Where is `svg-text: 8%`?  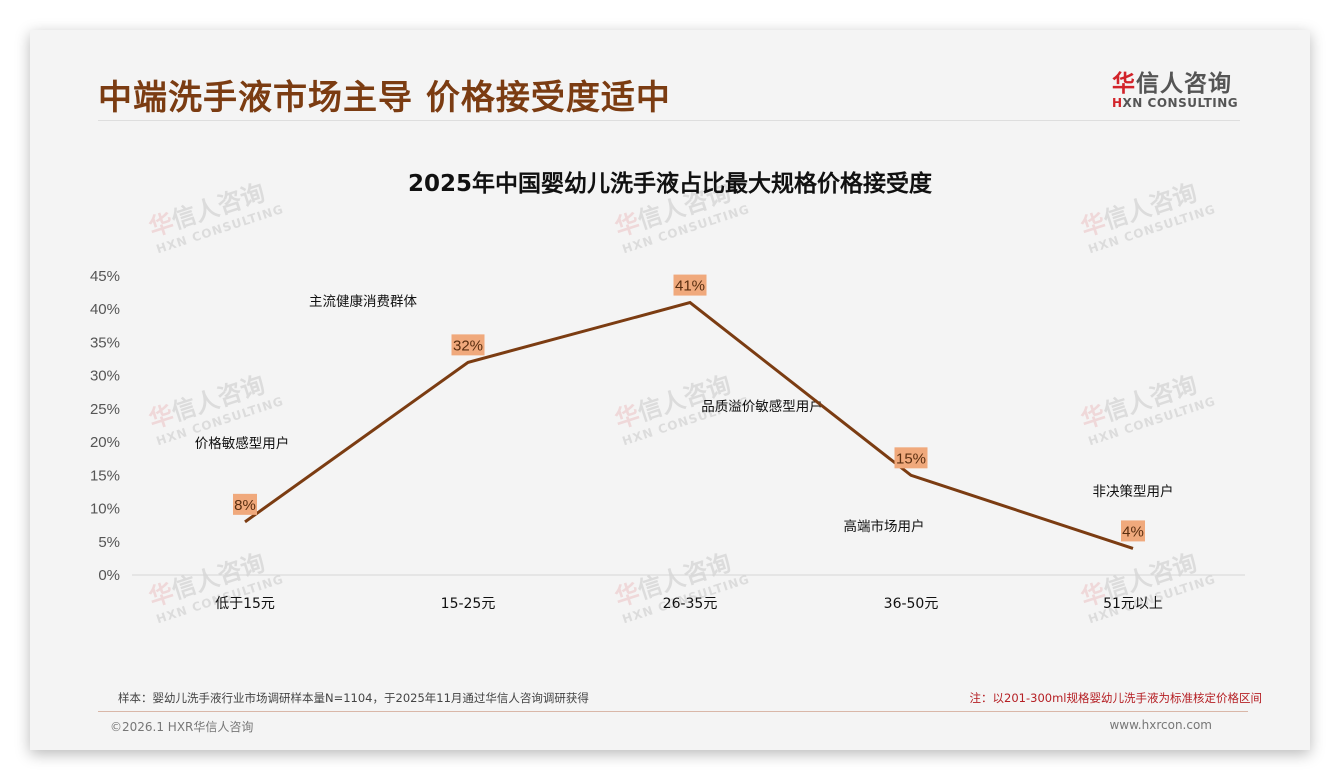 svg-text: 8% is located at coordinates (245, 505).